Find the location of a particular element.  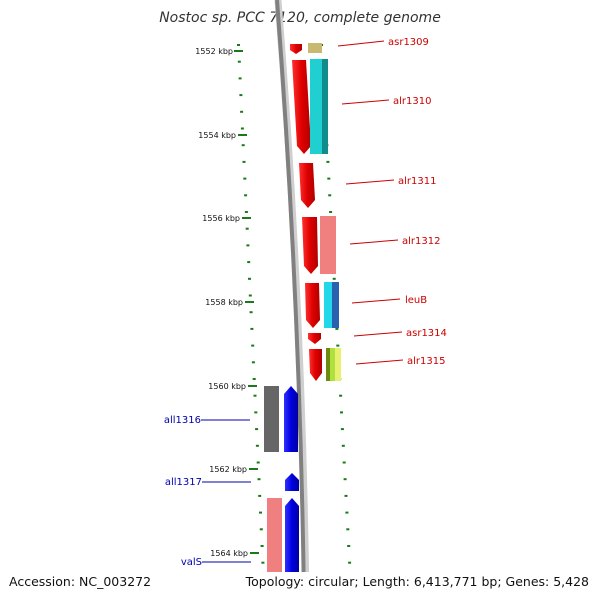

leader-alr1310 is located at coordinates (365, 102).